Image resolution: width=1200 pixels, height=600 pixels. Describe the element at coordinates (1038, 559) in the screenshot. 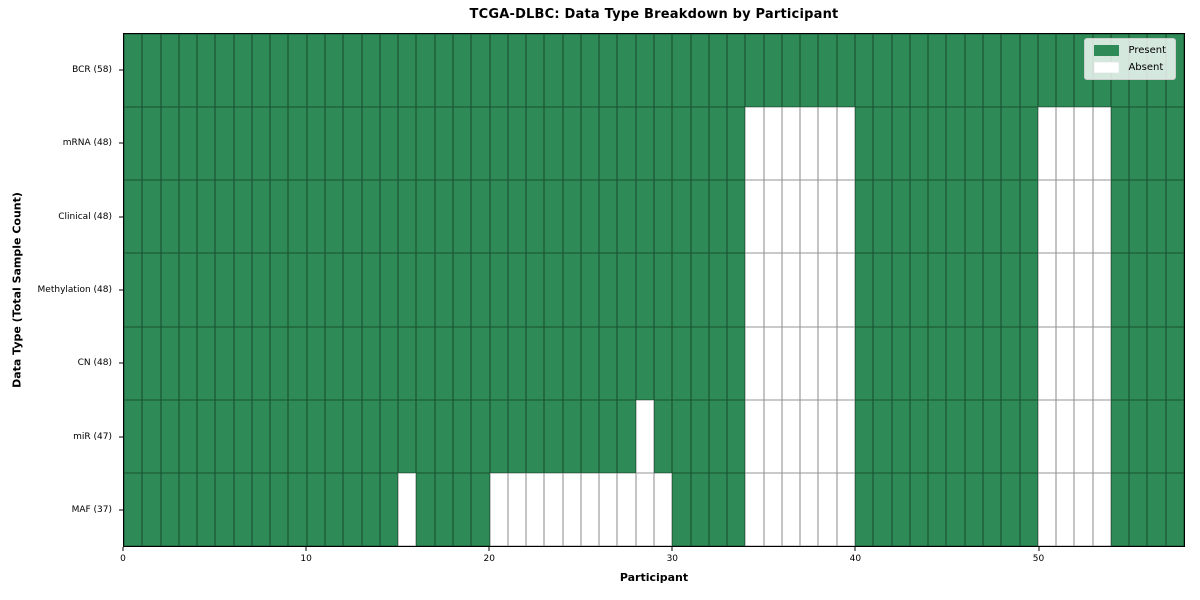

I see `x-tick-label: 50` at that location.